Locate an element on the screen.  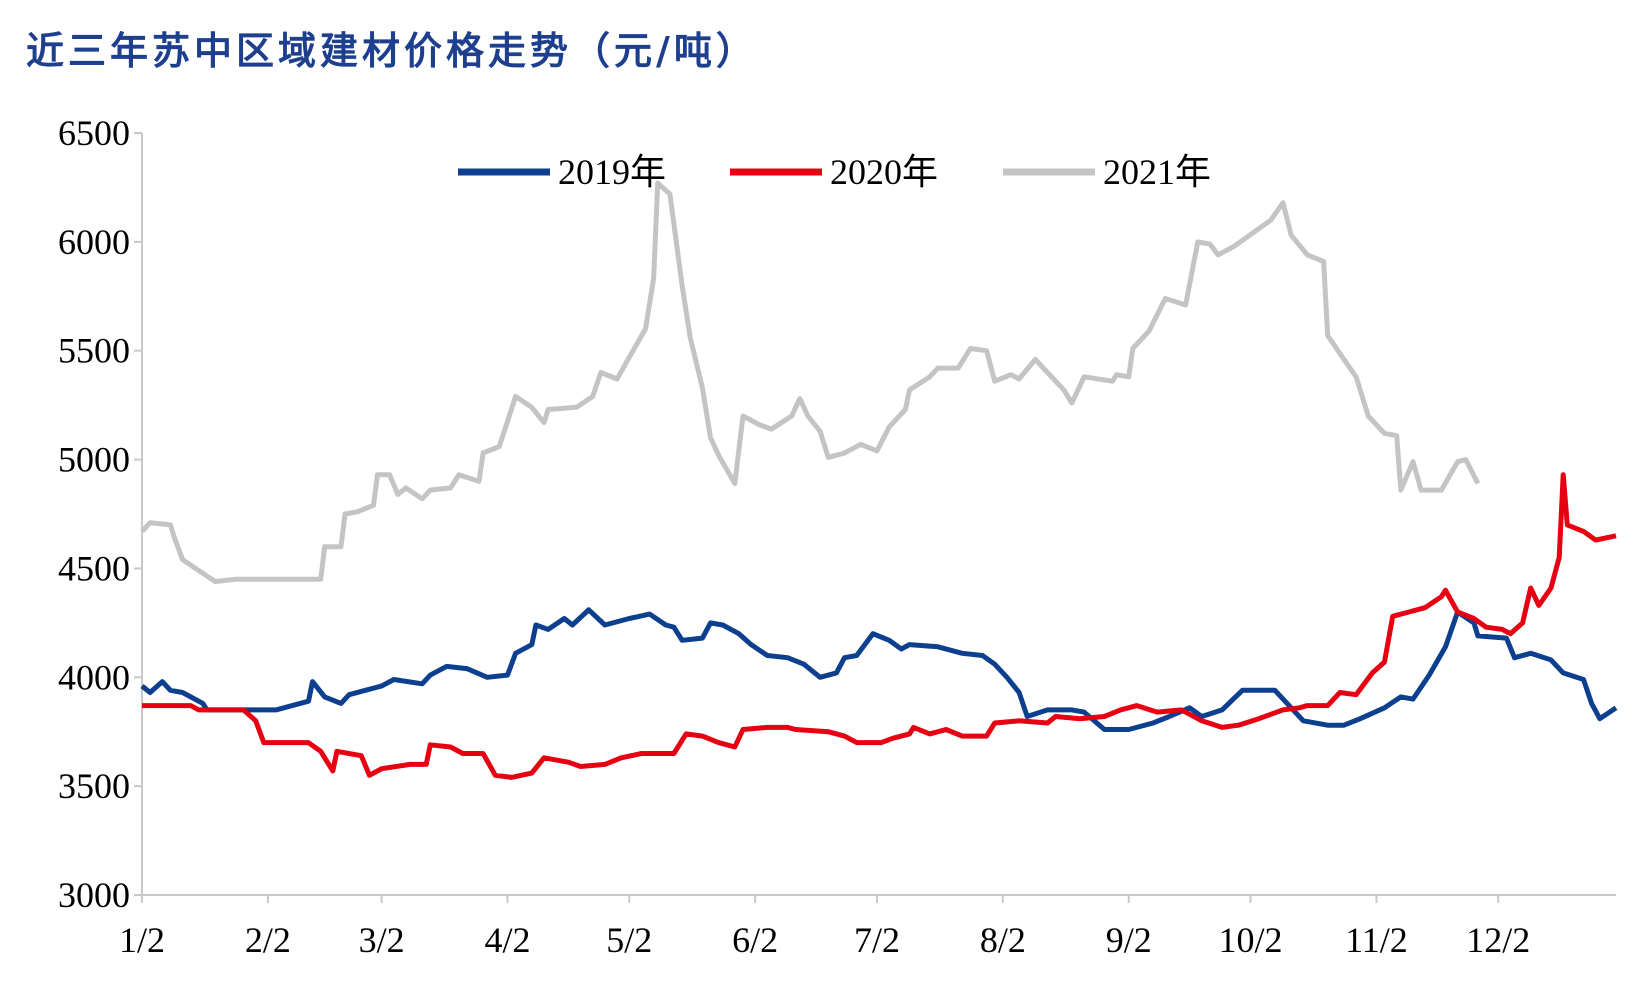
y-tick-label: 3000 is located at coordinates (94, 895).